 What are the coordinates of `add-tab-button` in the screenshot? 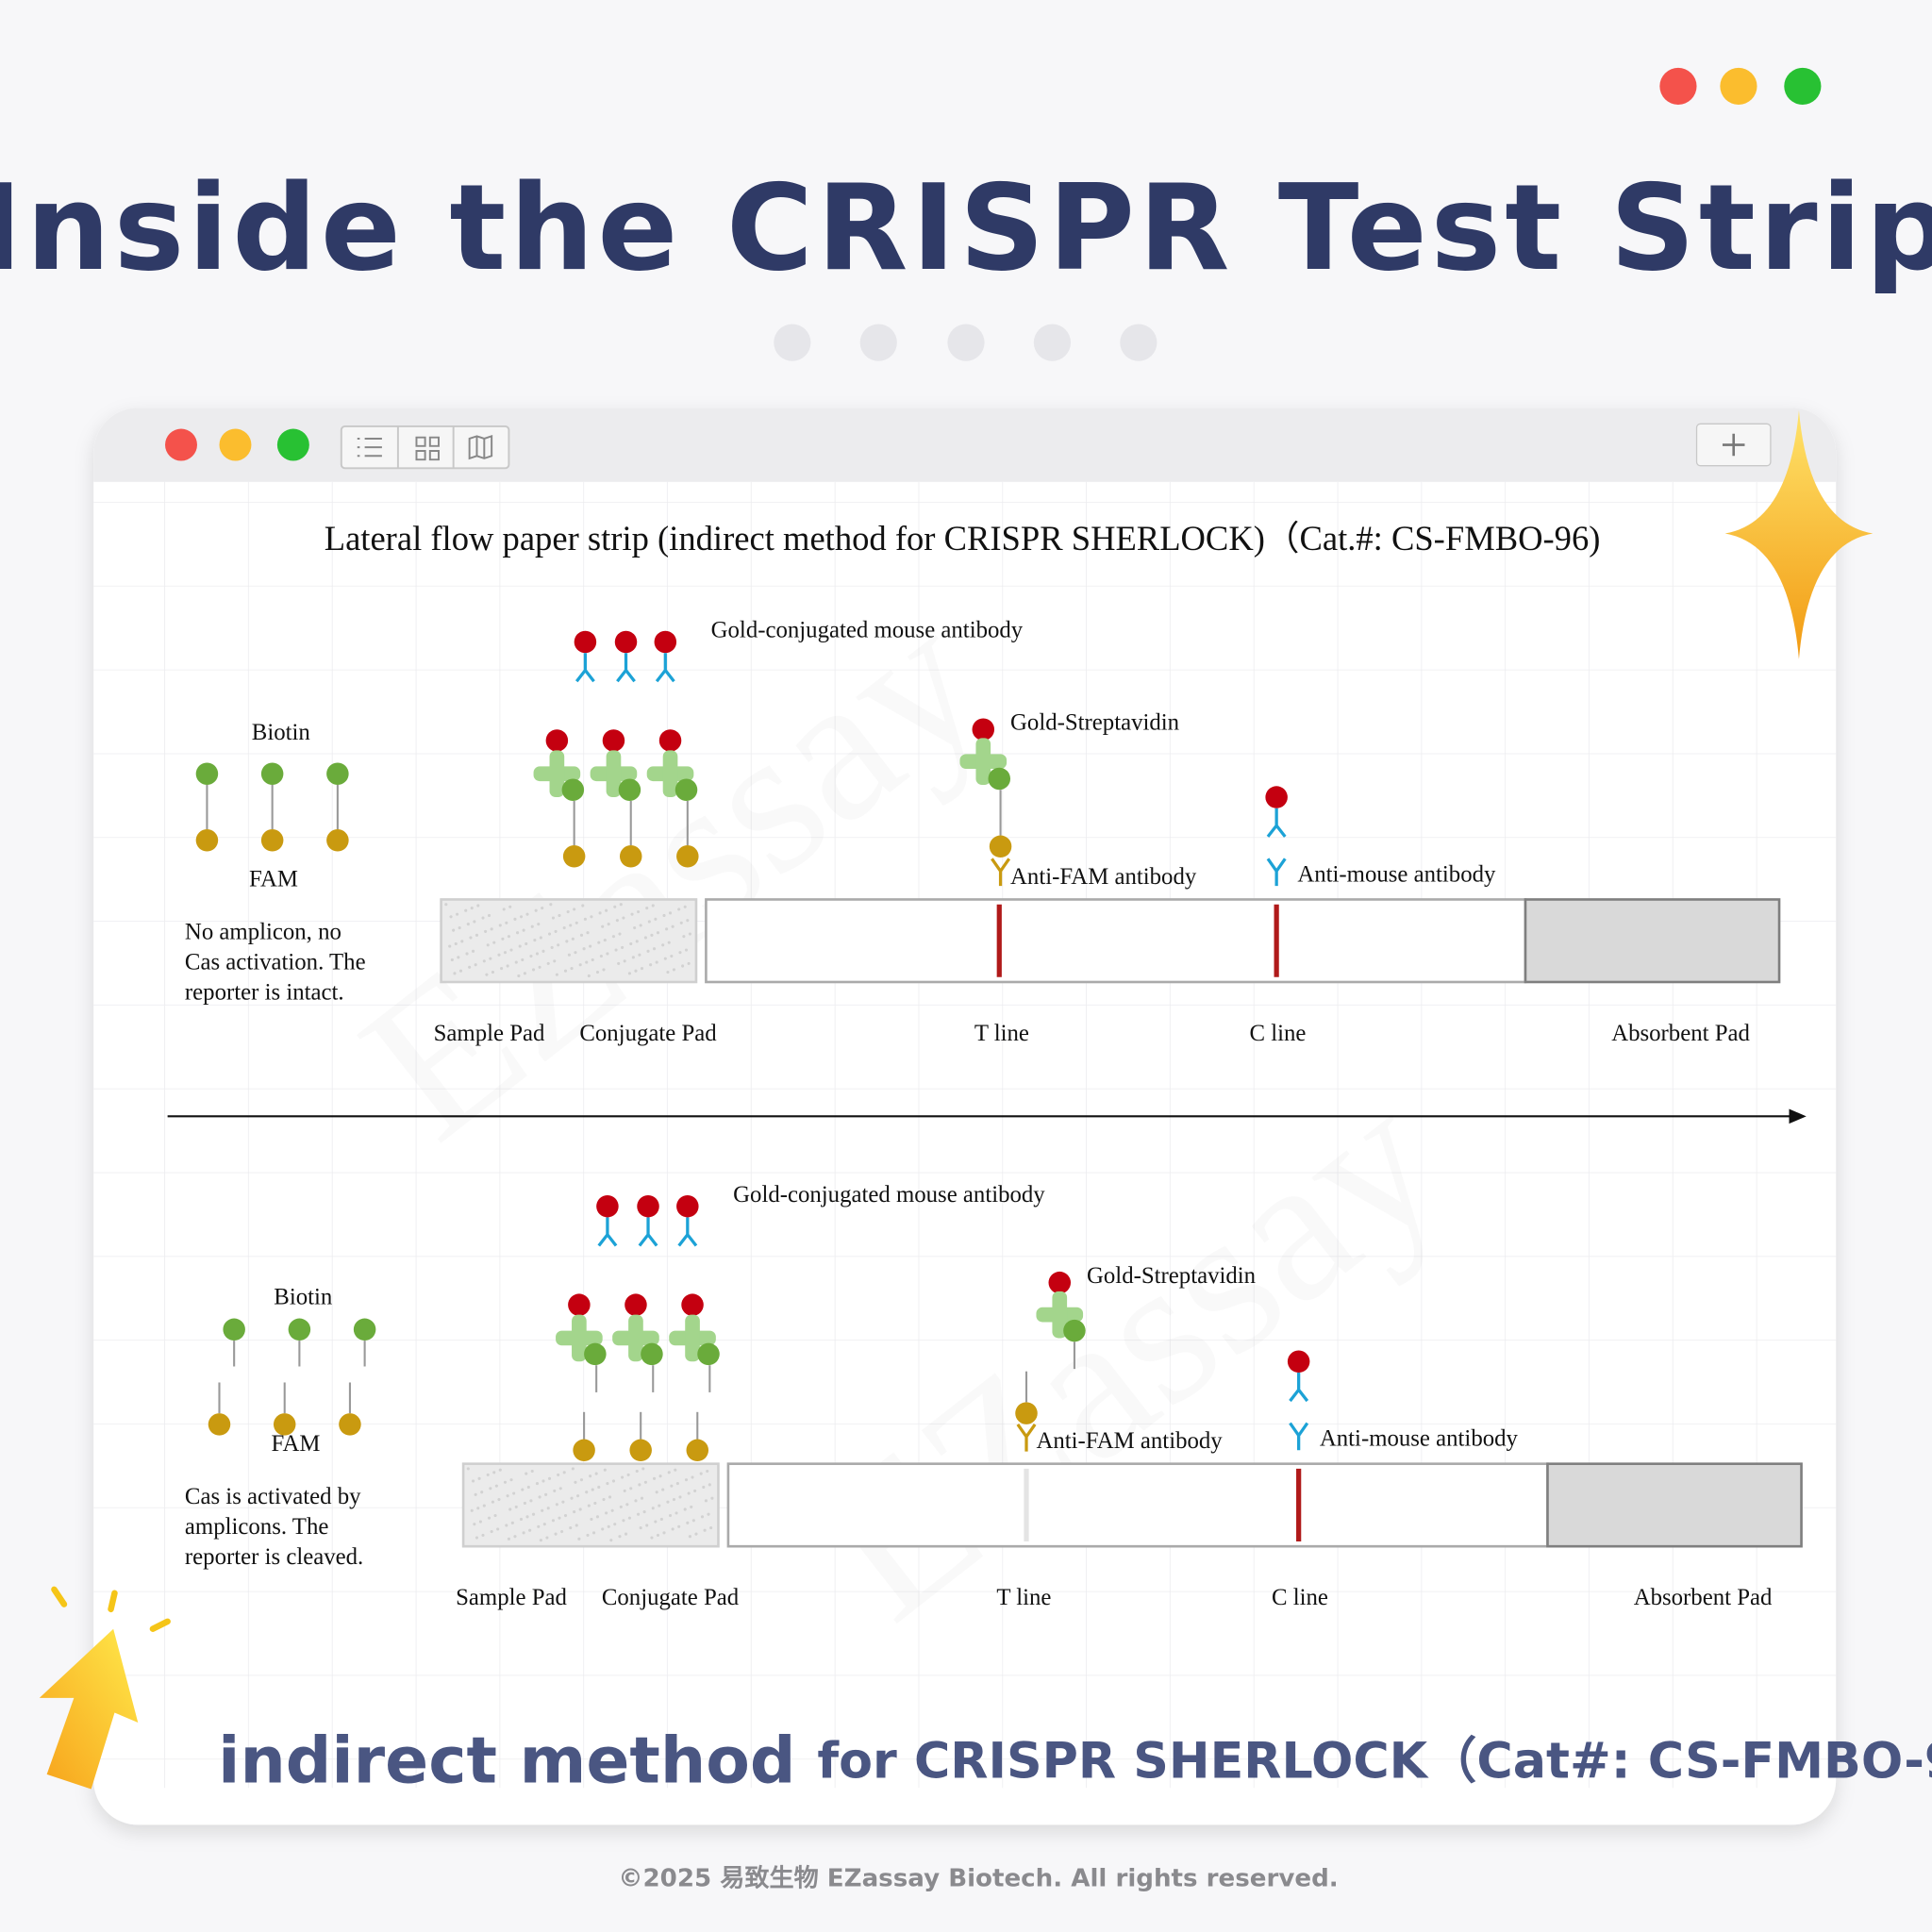 It's located at (1733, 445).